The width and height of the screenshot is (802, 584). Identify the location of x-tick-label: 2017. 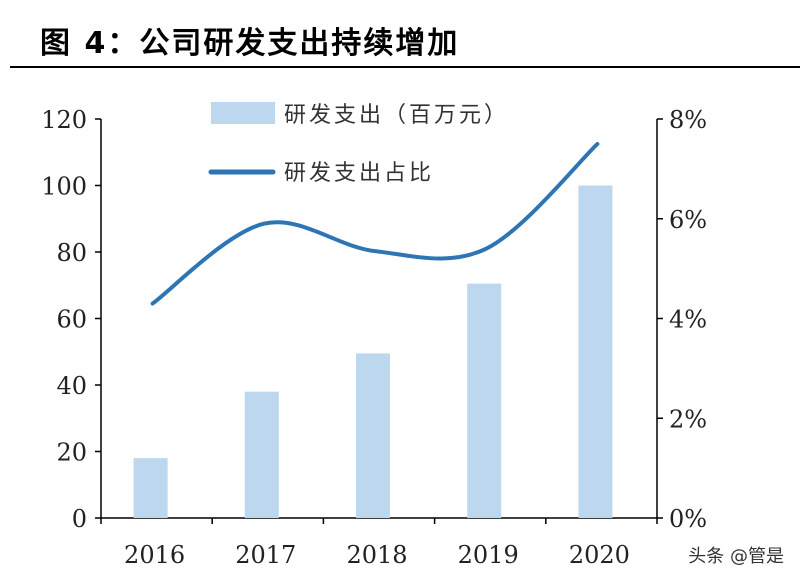
(265, 555).